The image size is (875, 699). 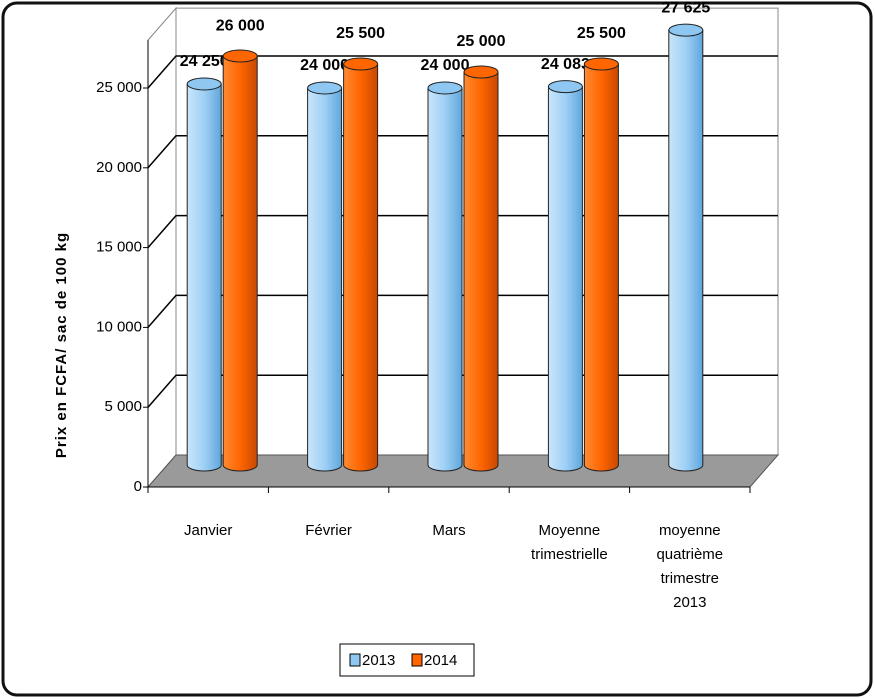 I want to click on y-tick-label: 20 000, so click(x=119, y=167).